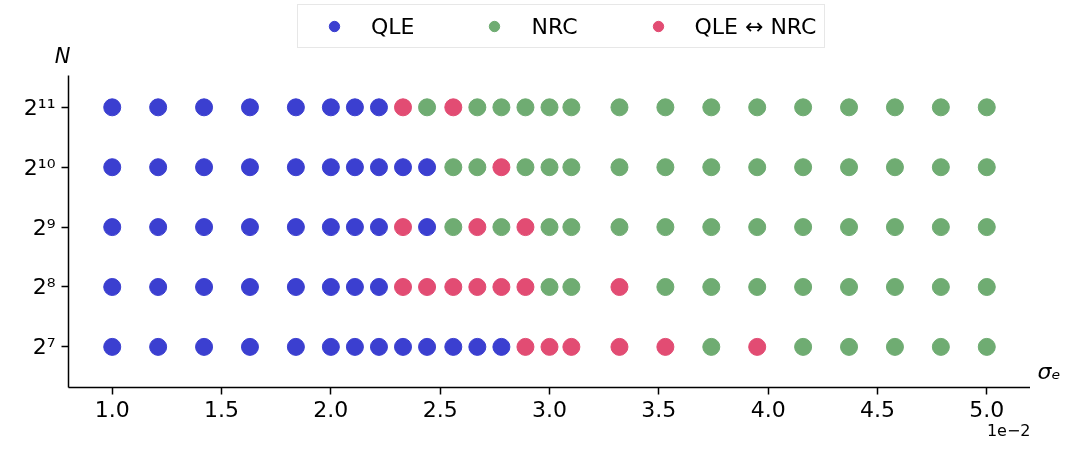 Image resolution: width=1066 pixels, height=456 pixels. I want to click on legend-label: NRC, so click(554, 26).